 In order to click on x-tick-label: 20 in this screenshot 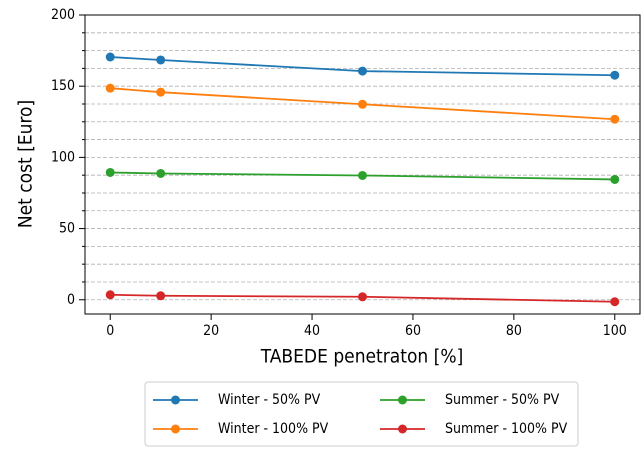, I will do `click(211, 331)`.